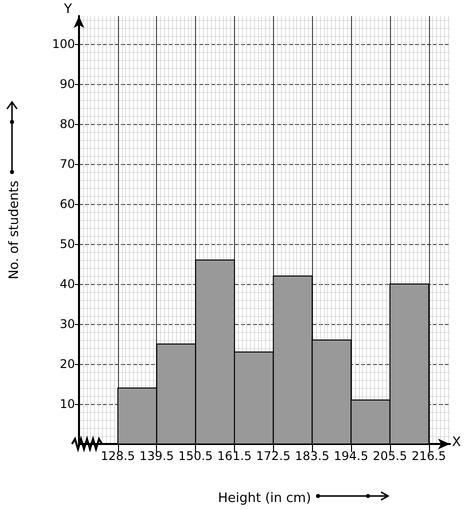  I want to click on x-tick-label: 216.5, so click(429, 456).